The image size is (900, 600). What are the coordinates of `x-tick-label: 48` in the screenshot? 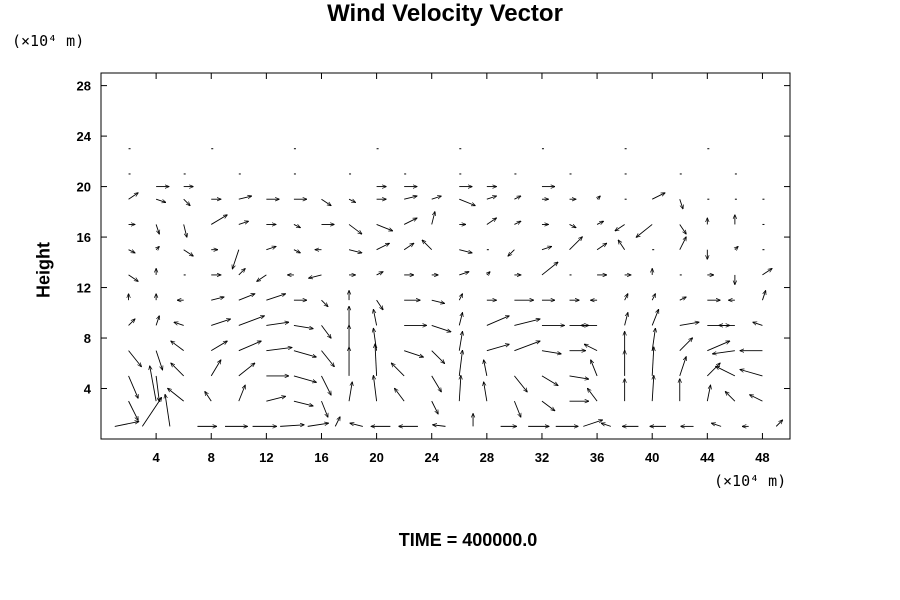 It's located at (762, 457).